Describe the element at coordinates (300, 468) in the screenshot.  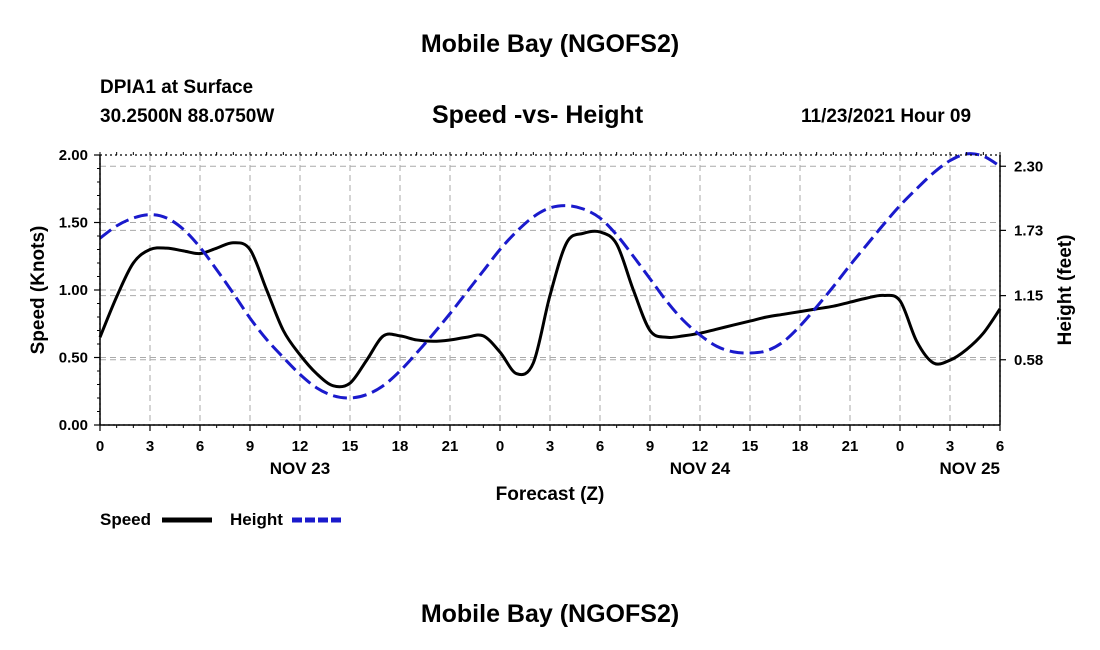
I see `date-label: NOV 23` at that location.